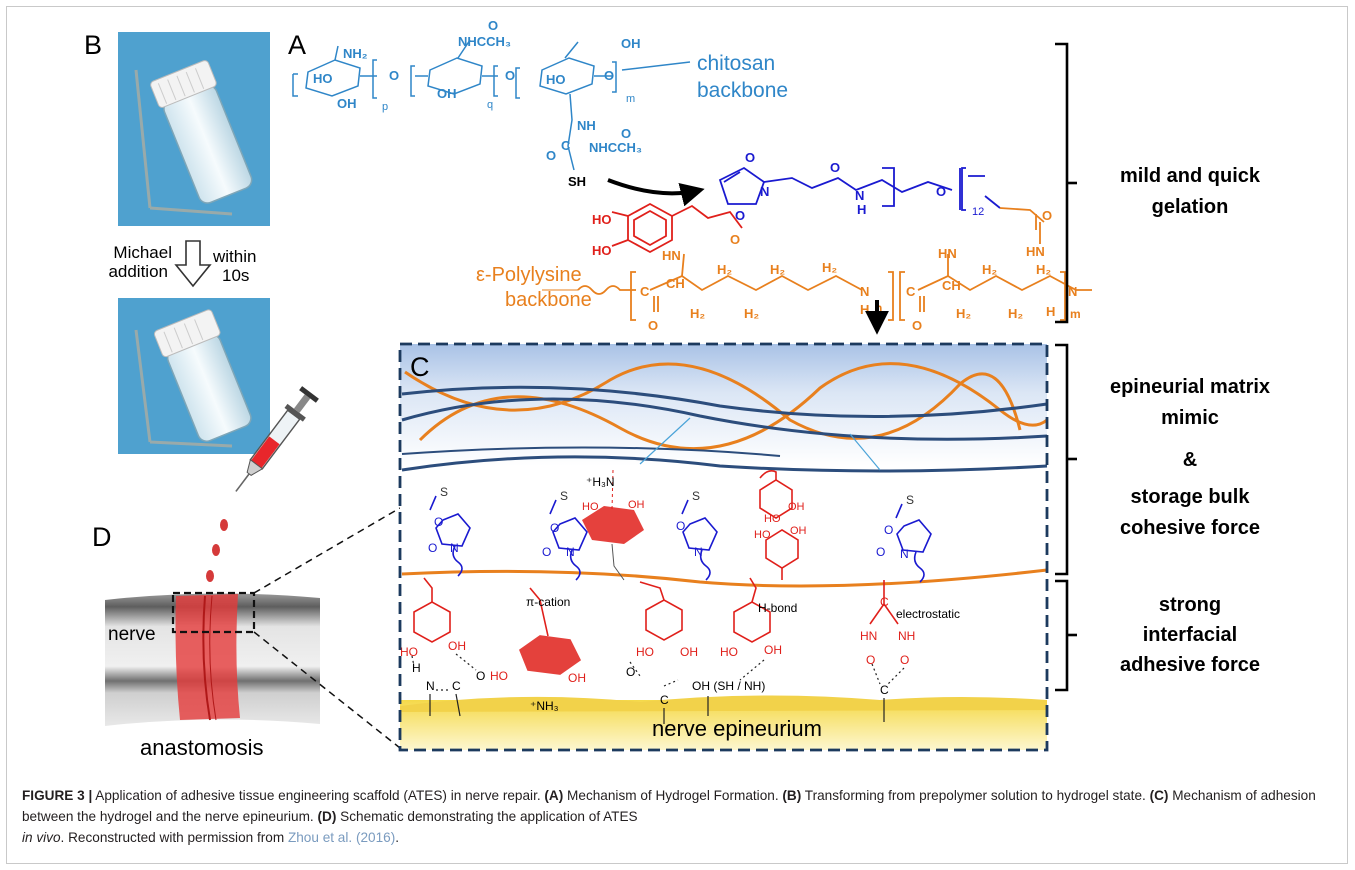  I want to click on svg-text: electrostatic, so click(928, 614).